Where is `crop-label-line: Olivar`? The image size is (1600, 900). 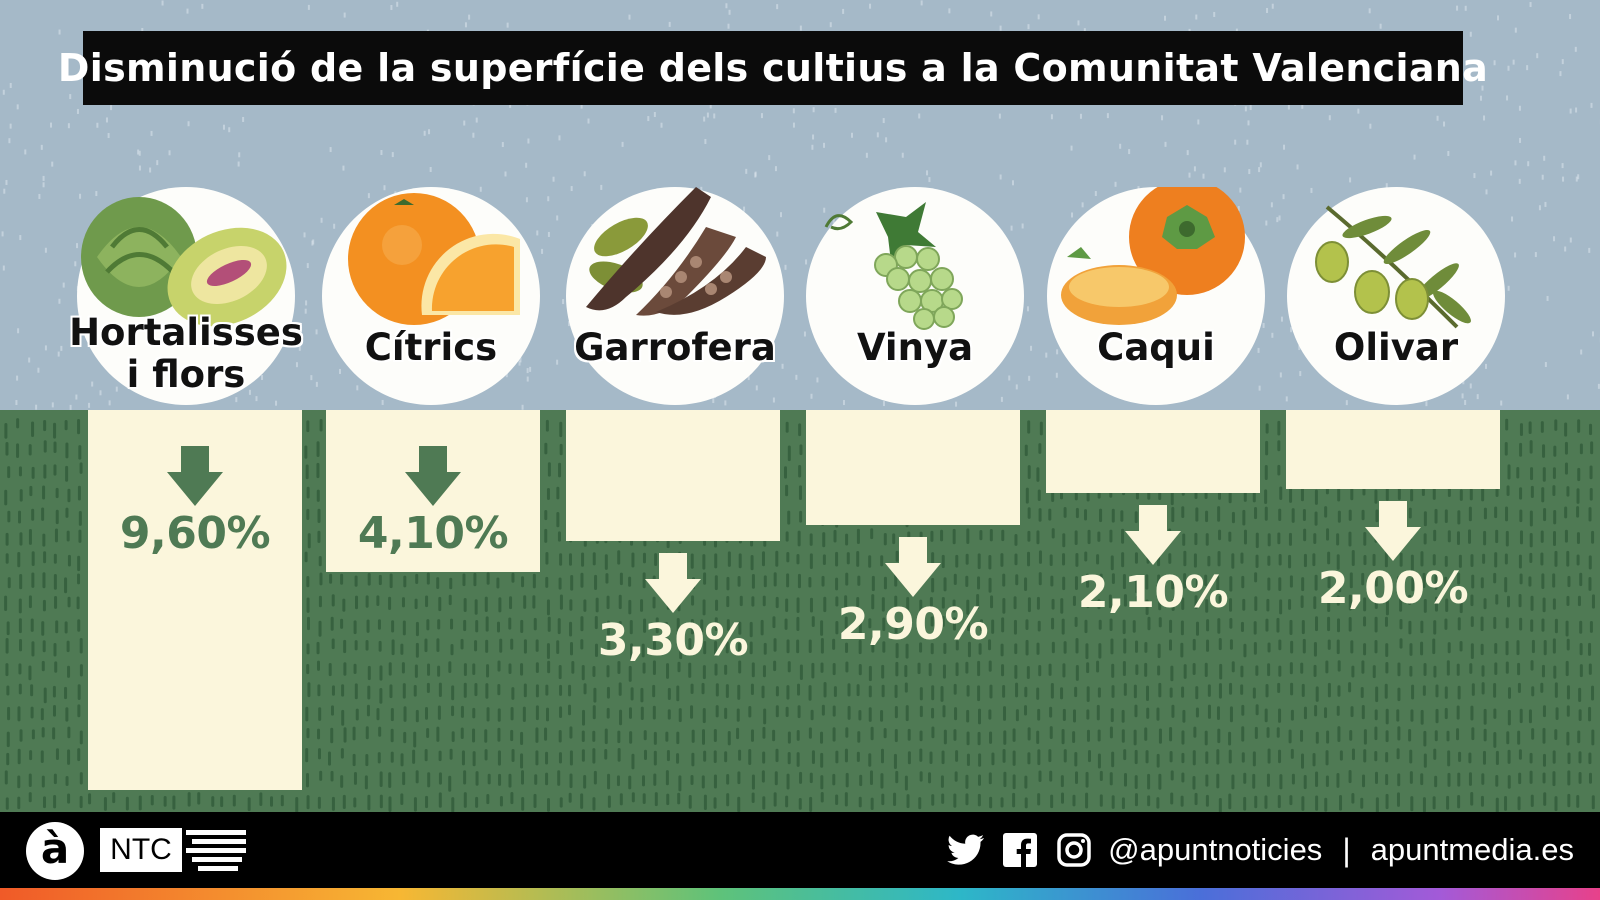
crop-label-line: Olivar is located at coordinates (1396, 347).